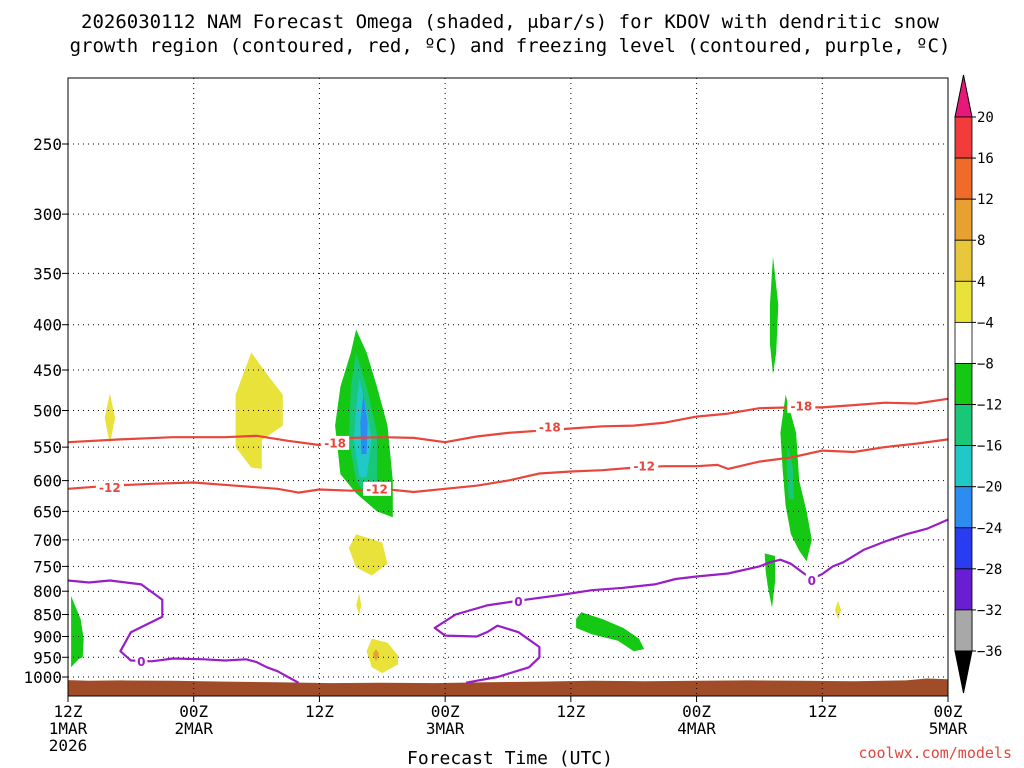 Image resolution: width=1024 pixels, height=768 pixels. What do you see at coordinates (508, 687) in the screenshot?
I see `ground-surface` at bounding box center [508, 687].